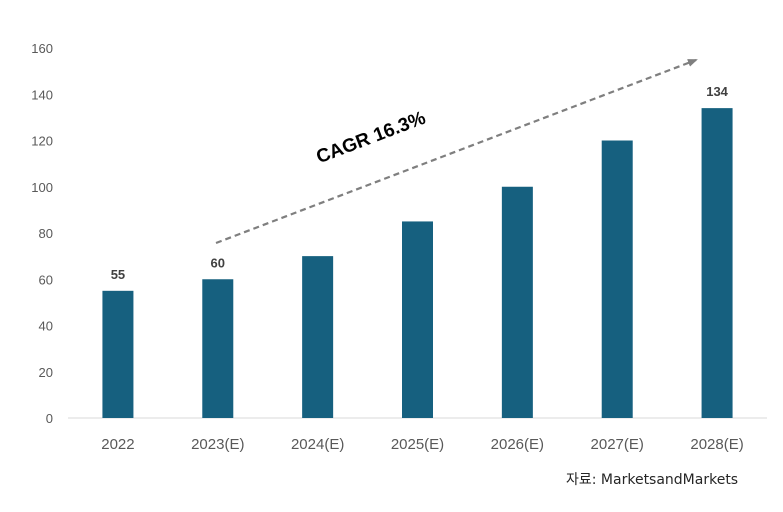 The image size is (783, 512). What do you see at coordinates (717, 91) in the screenshot?
I see `data-label-2028(E): 134` at bounding box center [717, 91].